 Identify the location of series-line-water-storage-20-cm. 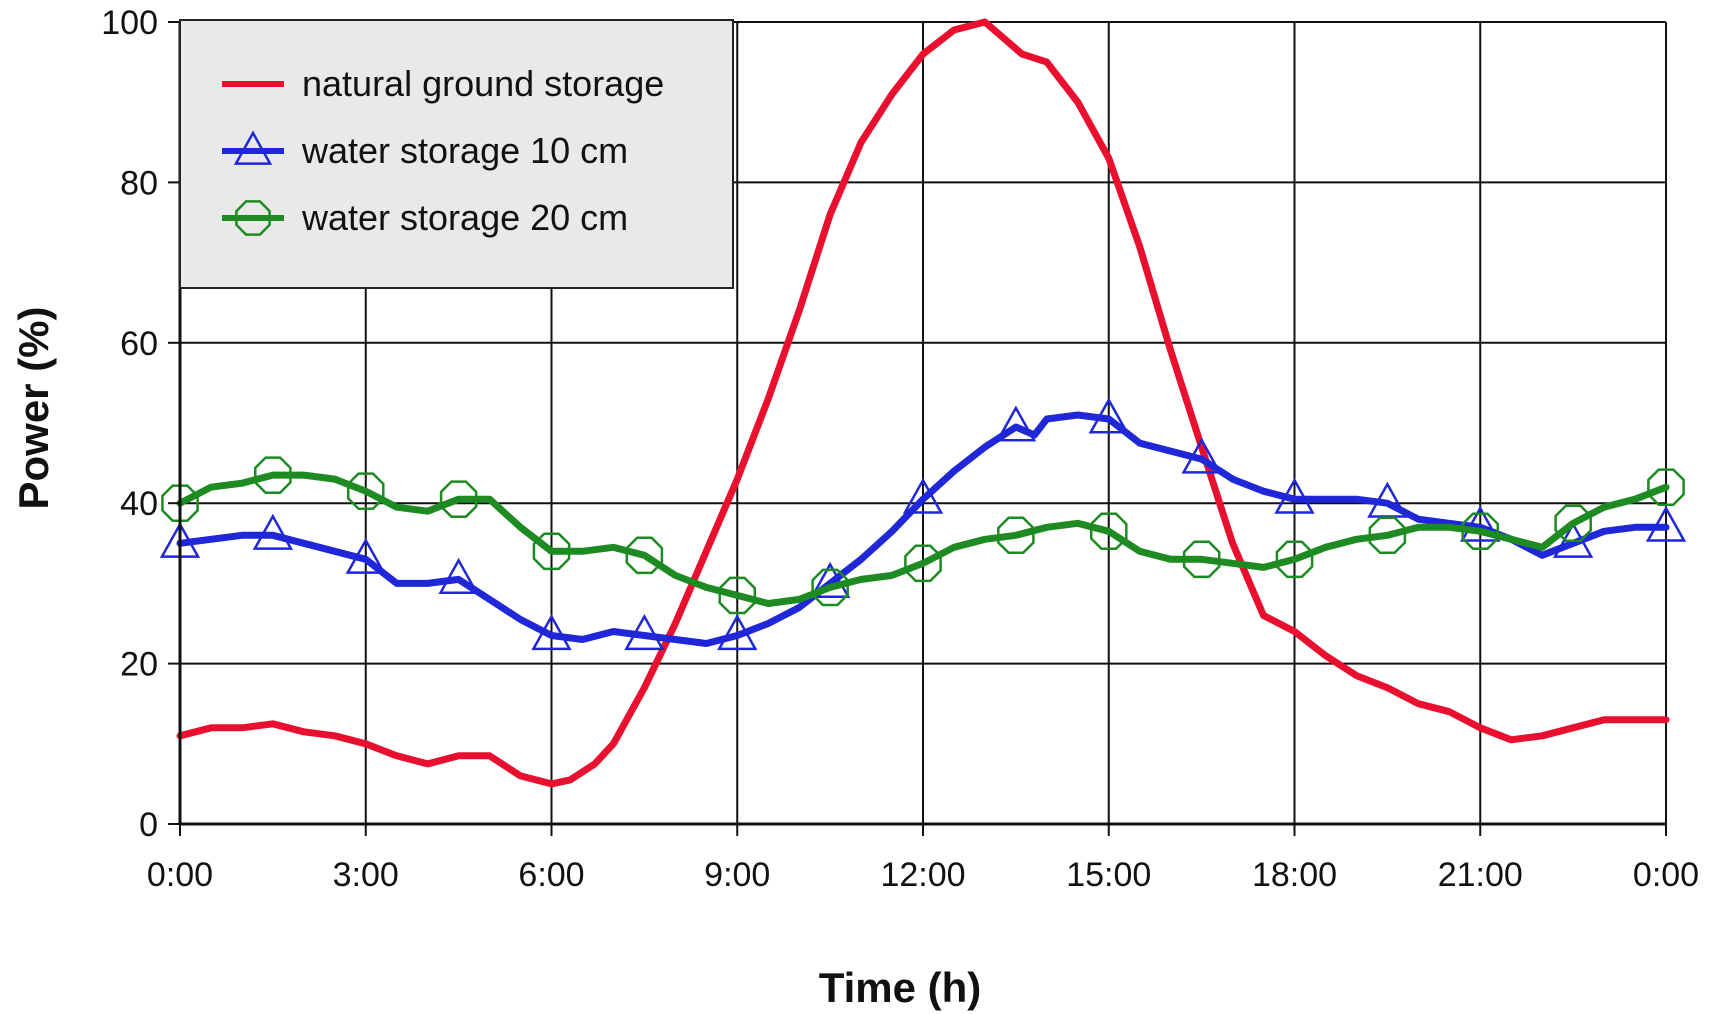
(923, 539).